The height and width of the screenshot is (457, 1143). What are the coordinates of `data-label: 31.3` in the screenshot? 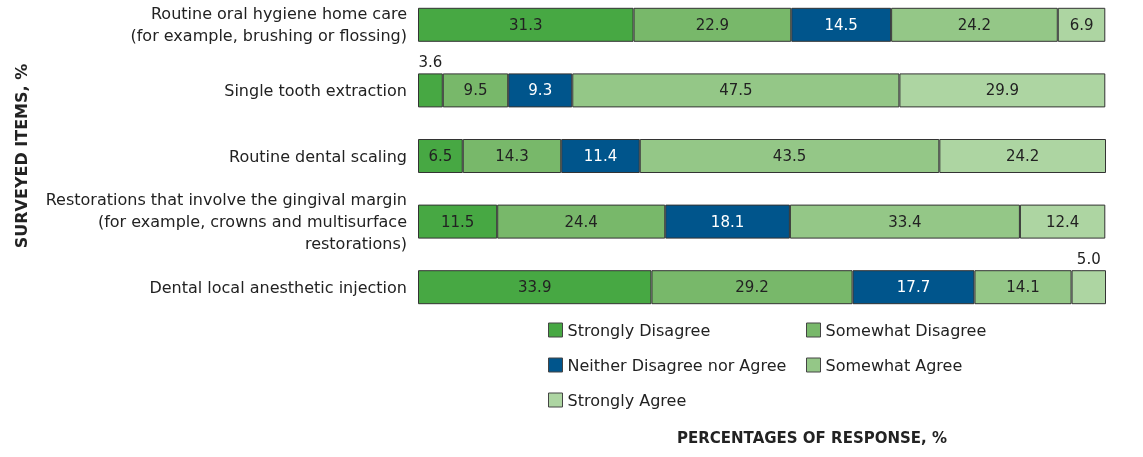 It's located at (526, 24).